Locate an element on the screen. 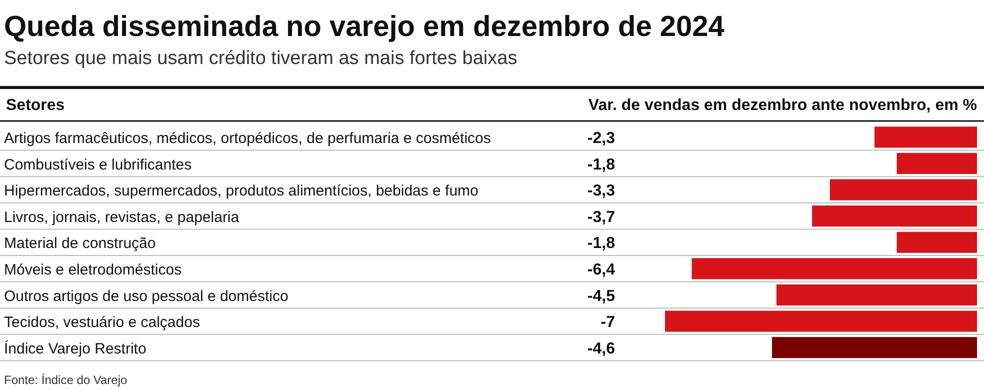 This screenshot has width=984, height=389. y-tick-label: Móveis e eletrodomésticos is located at coordinates (93, 270).